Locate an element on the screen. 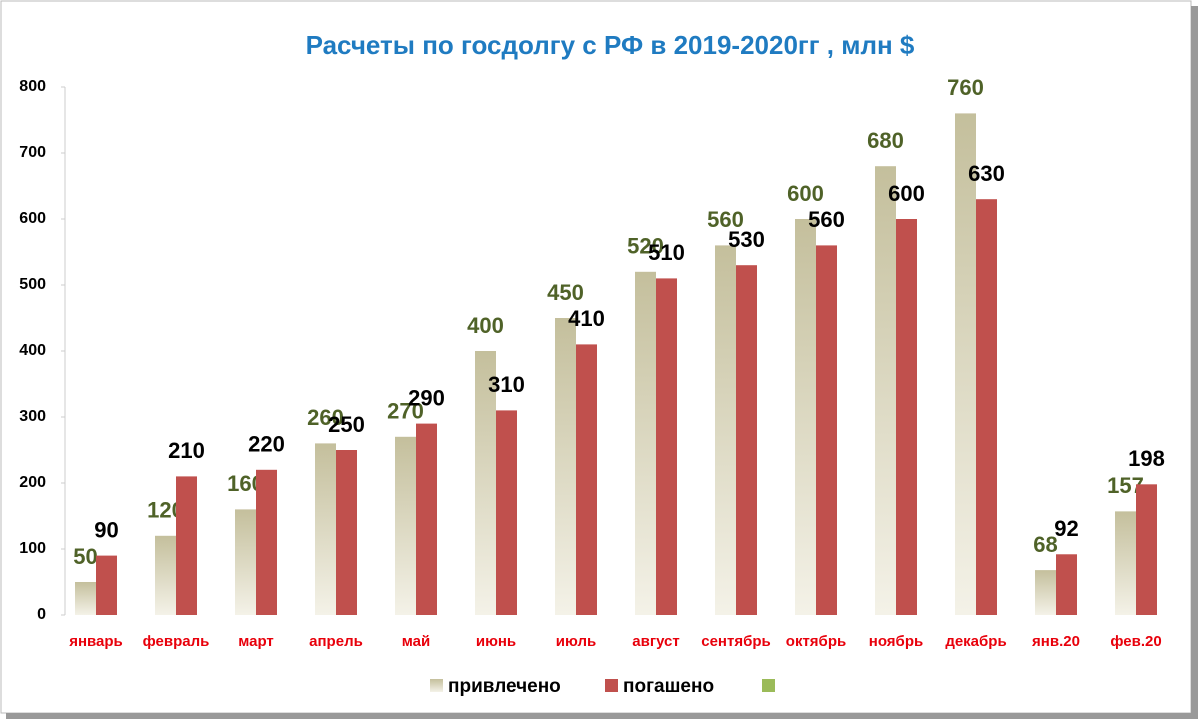 This screenshot has height=721, width=1200. value-label: 530 is located at coordinates (746, 239).